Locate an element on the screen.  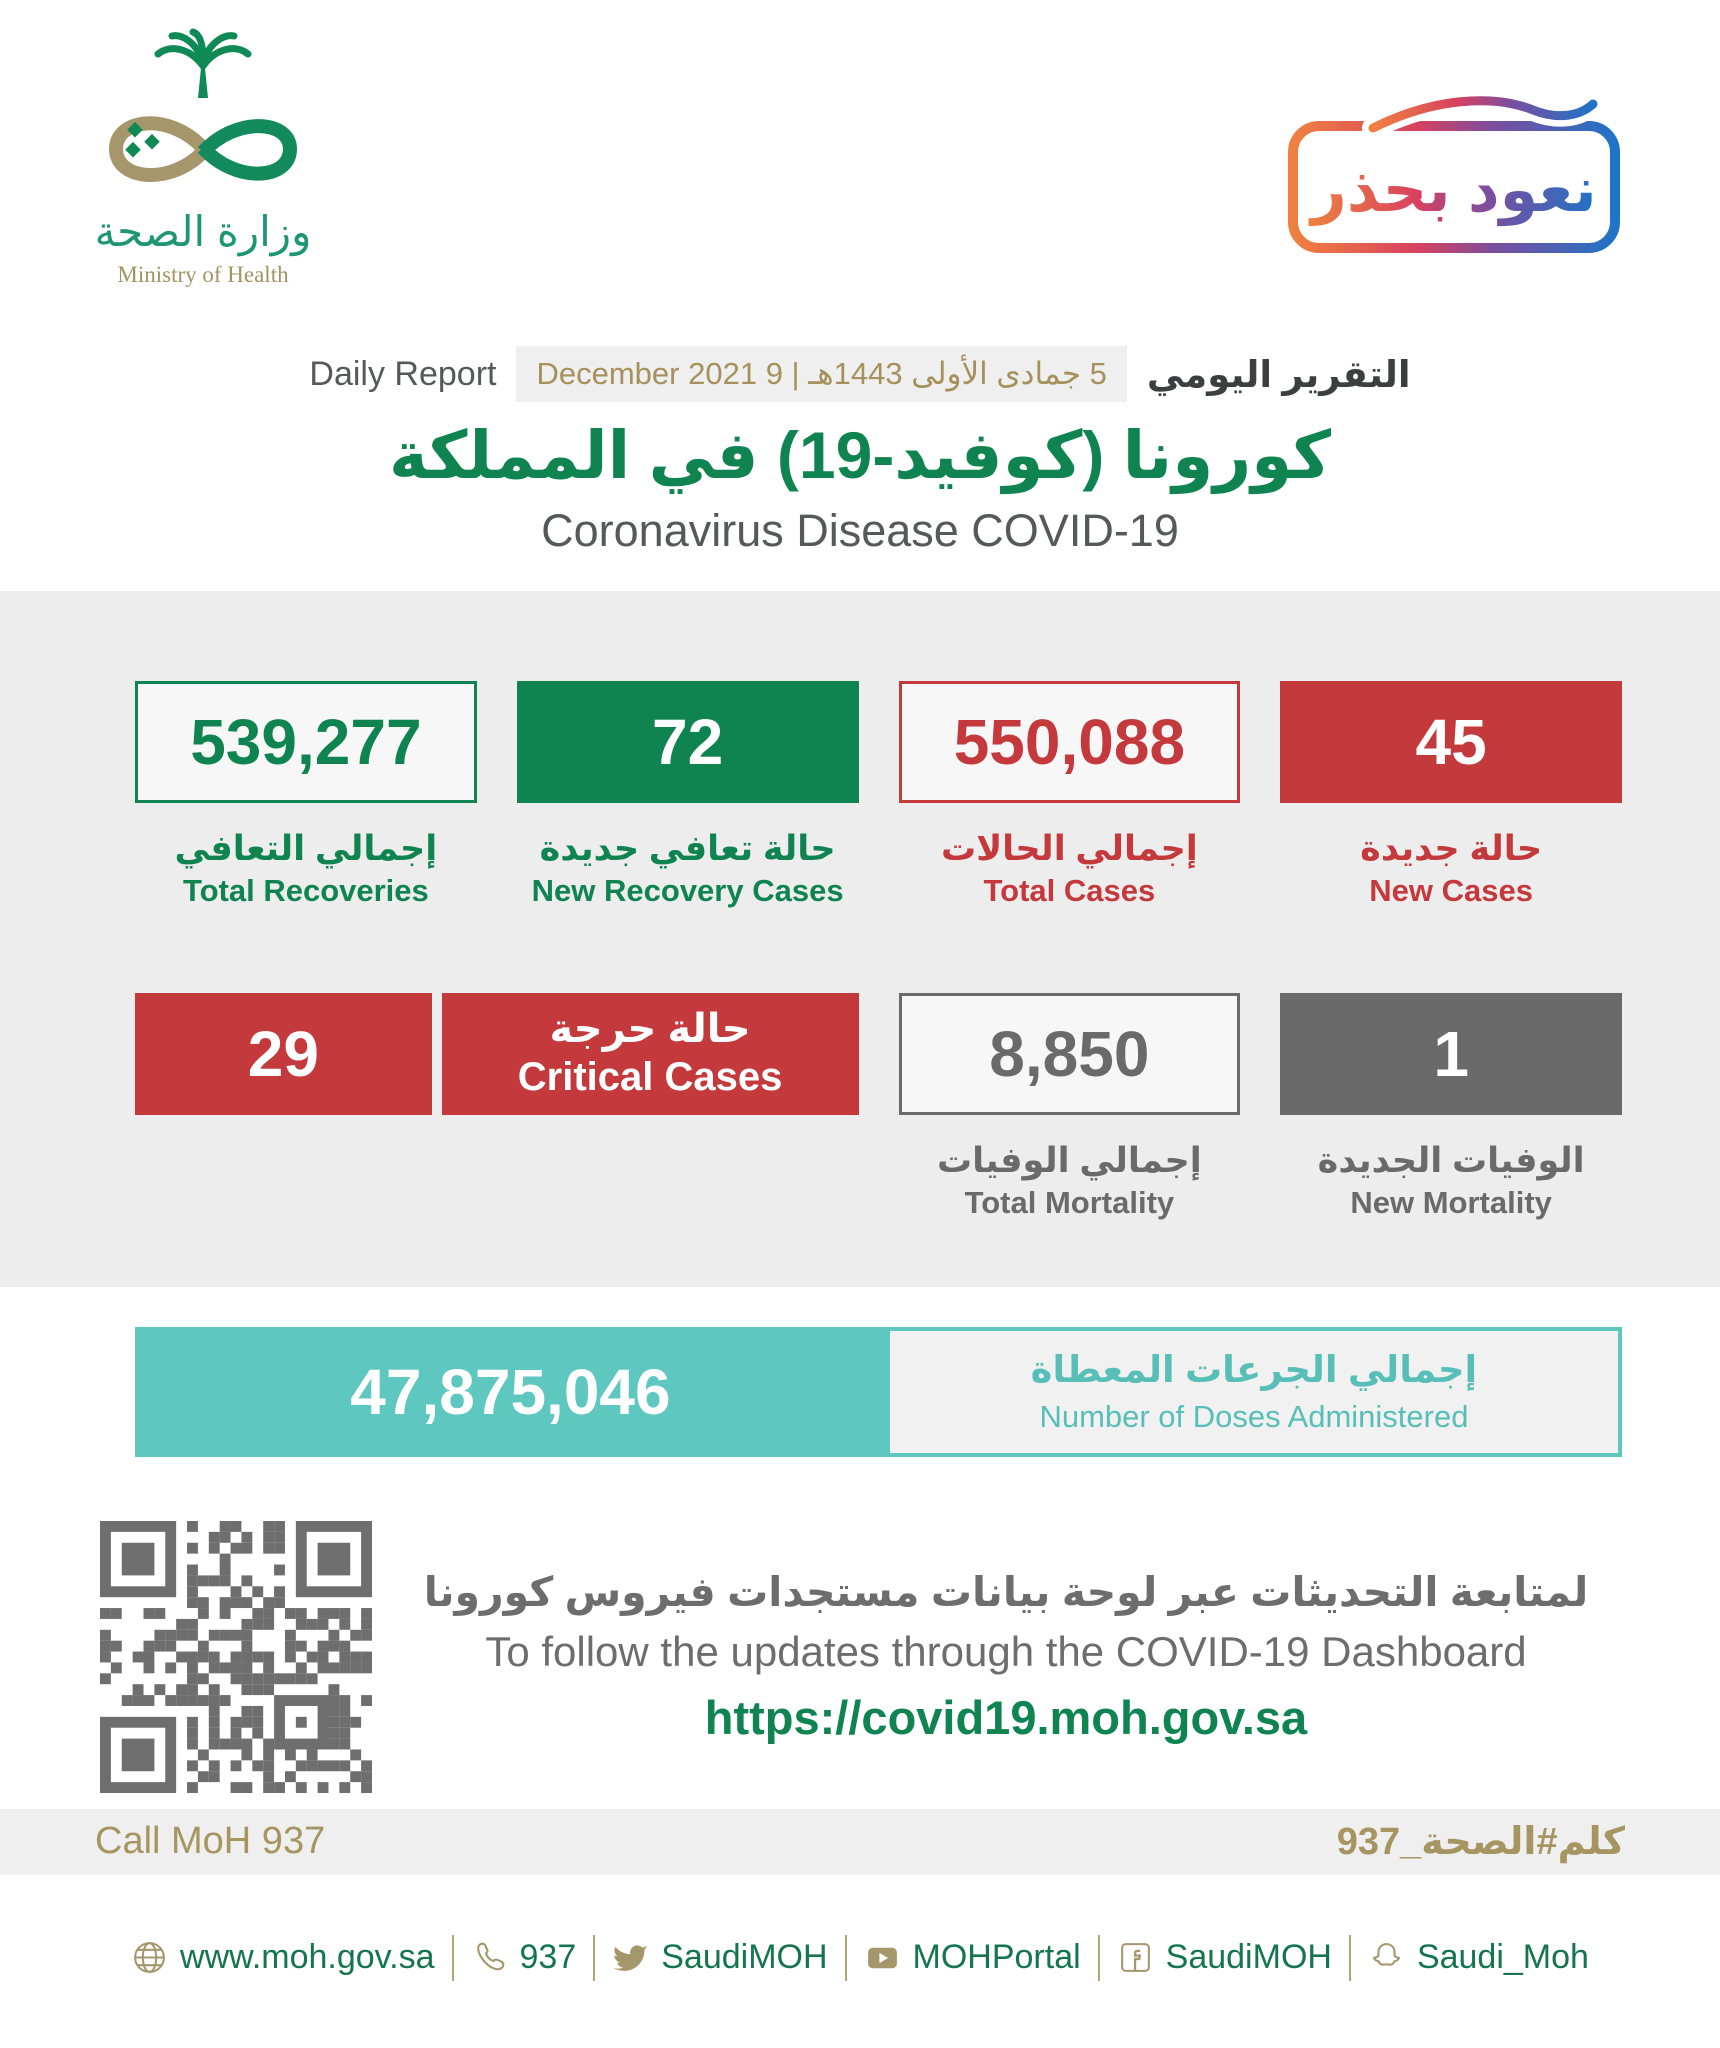
footer-item-facebook: SaudiMOH is located at coordinates (1224, 1957).